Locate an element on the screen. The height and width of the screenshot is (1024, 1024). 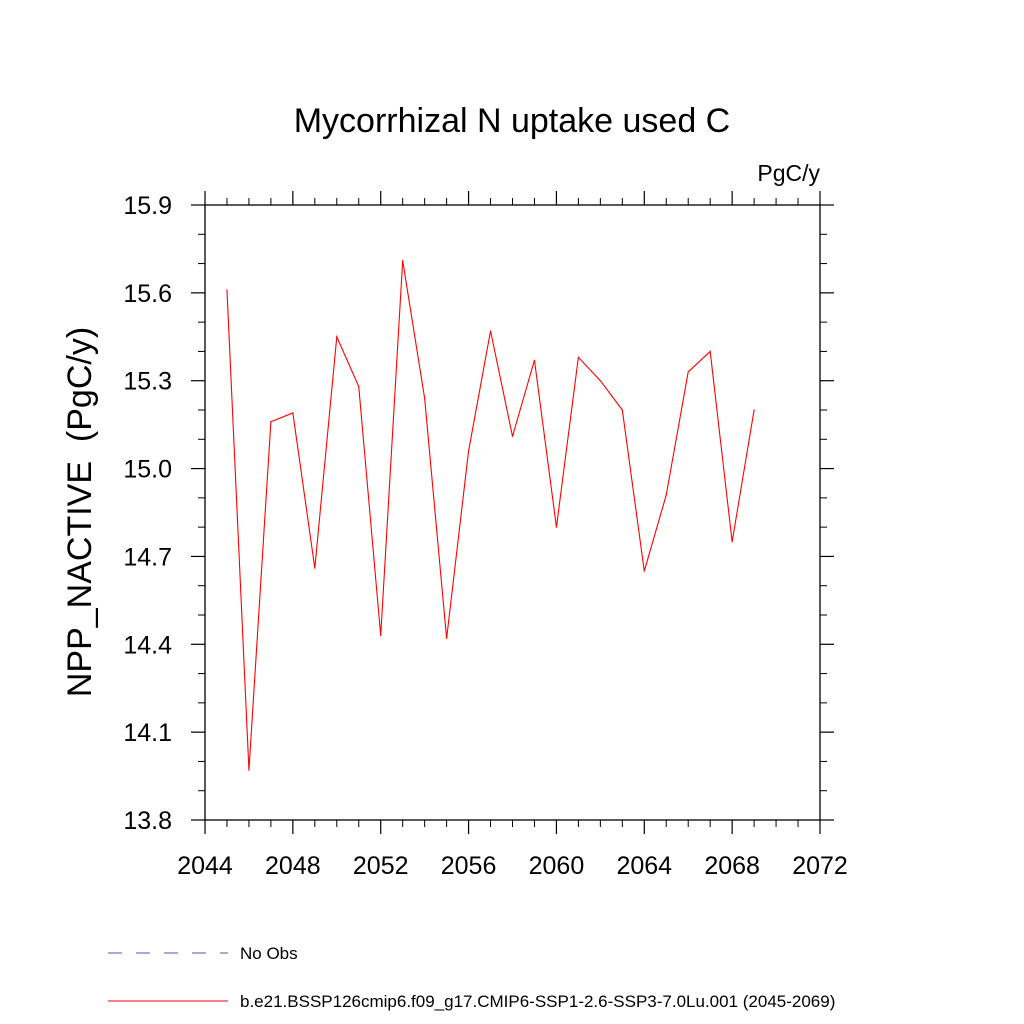
y-tick-label: 14.1 is located at coordinates (147, 733).